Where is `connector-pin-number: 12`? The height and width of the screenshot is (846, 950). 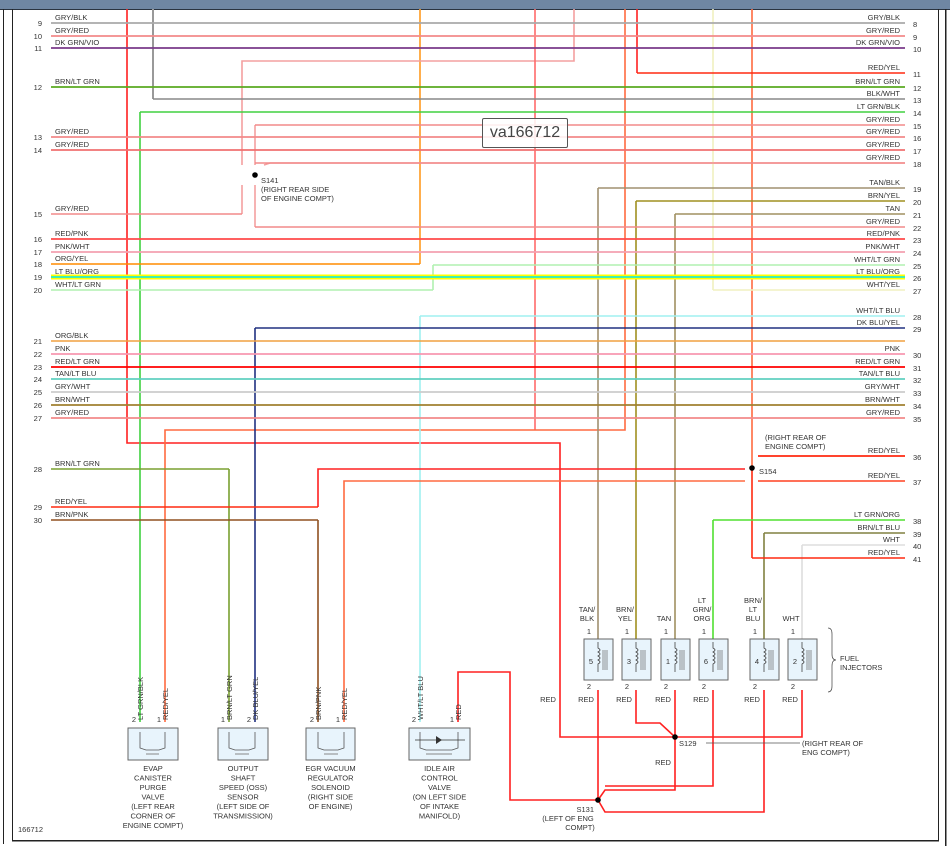
connector-pin-number: 12 is located at coordinates (38, 87).